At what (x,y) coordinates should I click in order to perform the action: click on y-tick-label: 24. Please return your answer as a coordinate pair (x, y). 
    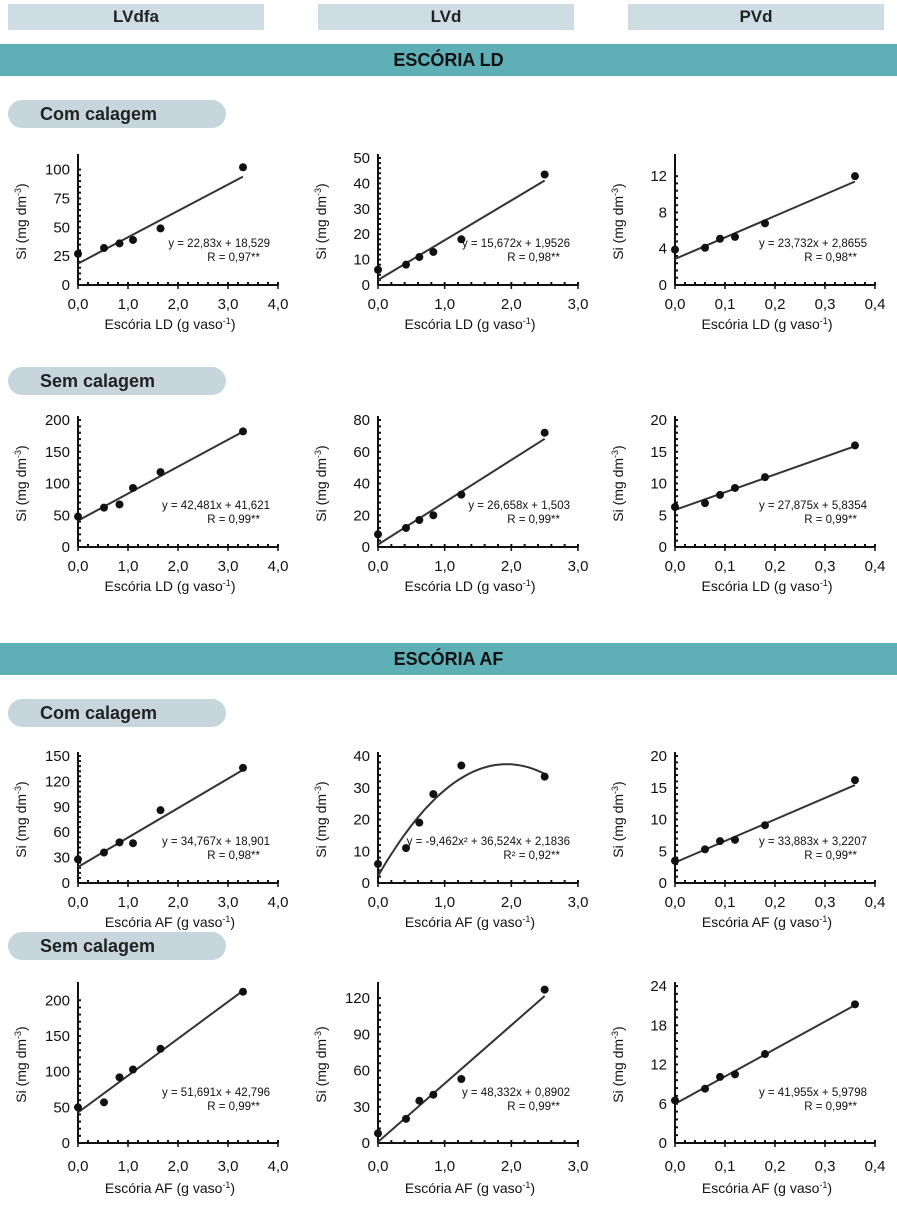
    Looking at the image, I should click on (658, 986).